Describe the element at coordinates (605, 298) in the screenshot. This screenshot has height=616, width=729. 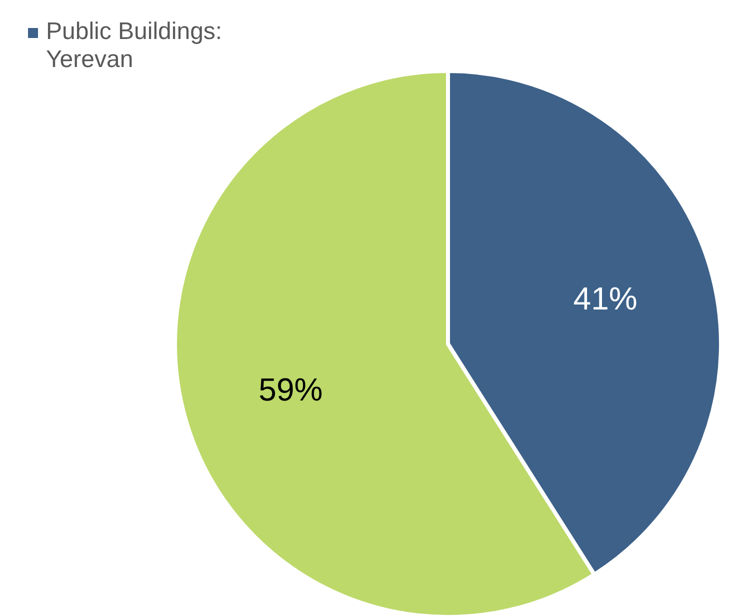
I see `data-label: 41%` at that location.